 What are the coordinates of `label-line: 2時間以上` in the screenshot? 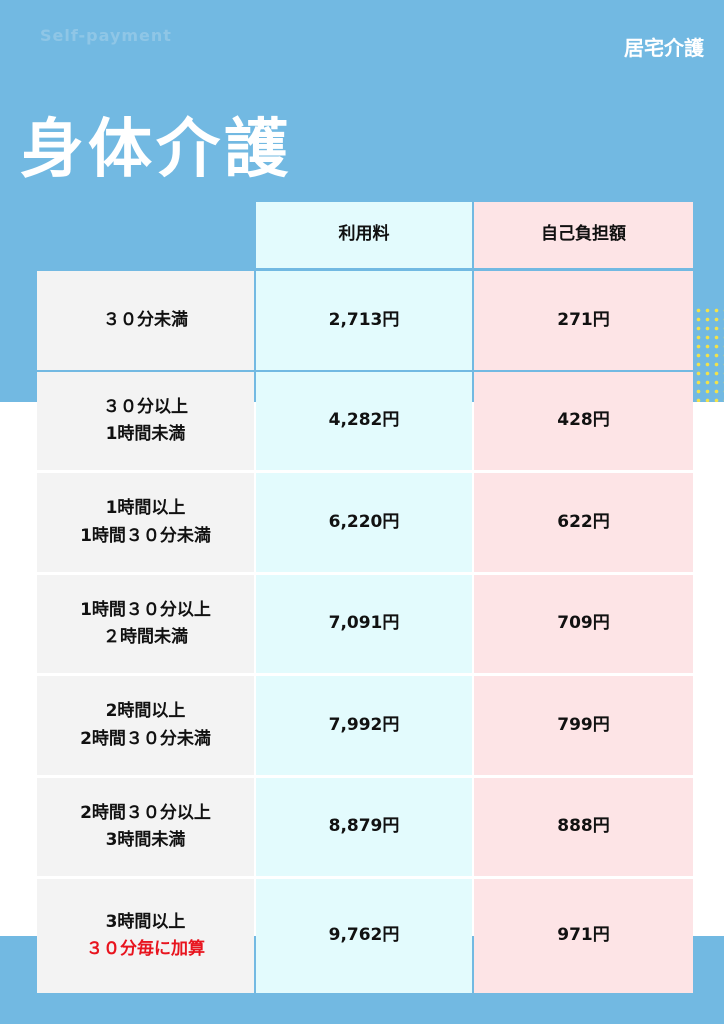 It's located at (145, 711).